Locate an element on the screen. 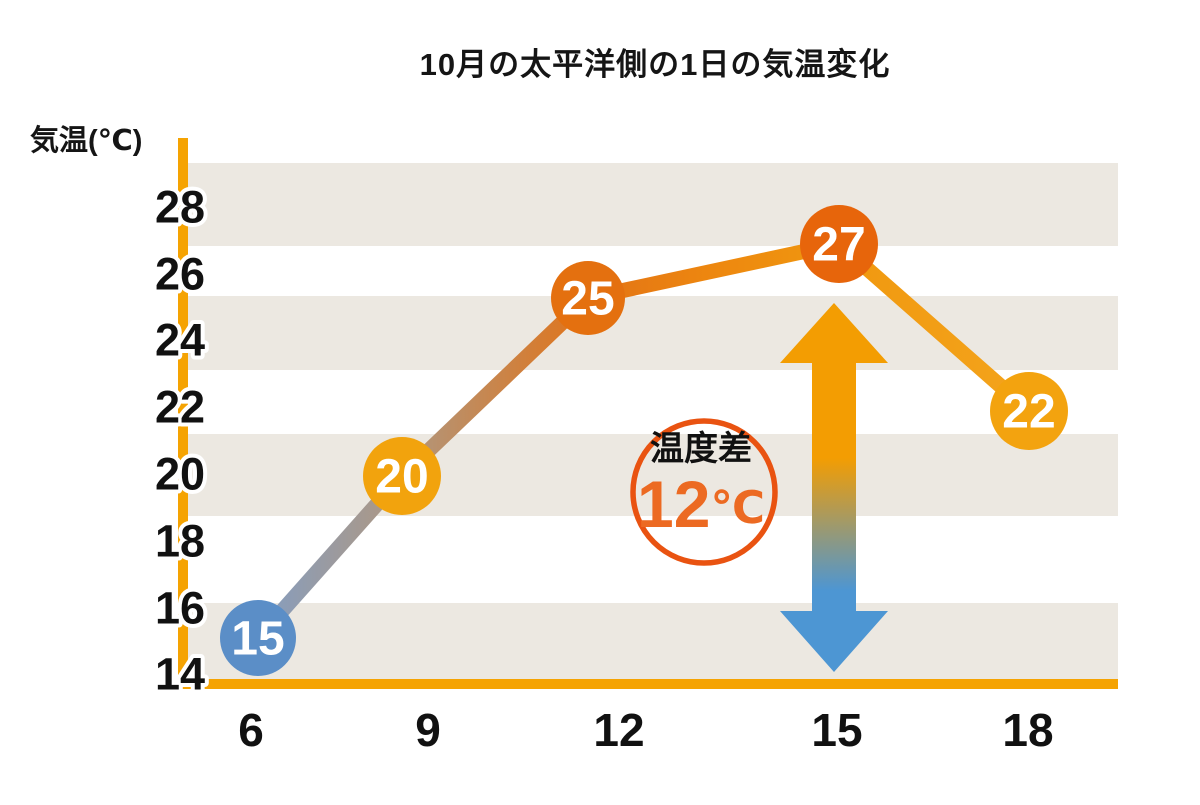 This screenshot has height=805, width=1200. data-point-value: 27 is located at coordinates (838, 245).